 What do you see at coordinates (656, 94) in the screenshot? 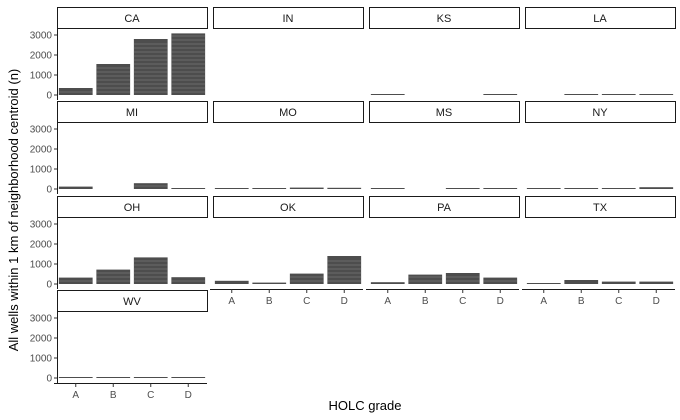
I see `bar-la-d` at bounding box center [656, 94].